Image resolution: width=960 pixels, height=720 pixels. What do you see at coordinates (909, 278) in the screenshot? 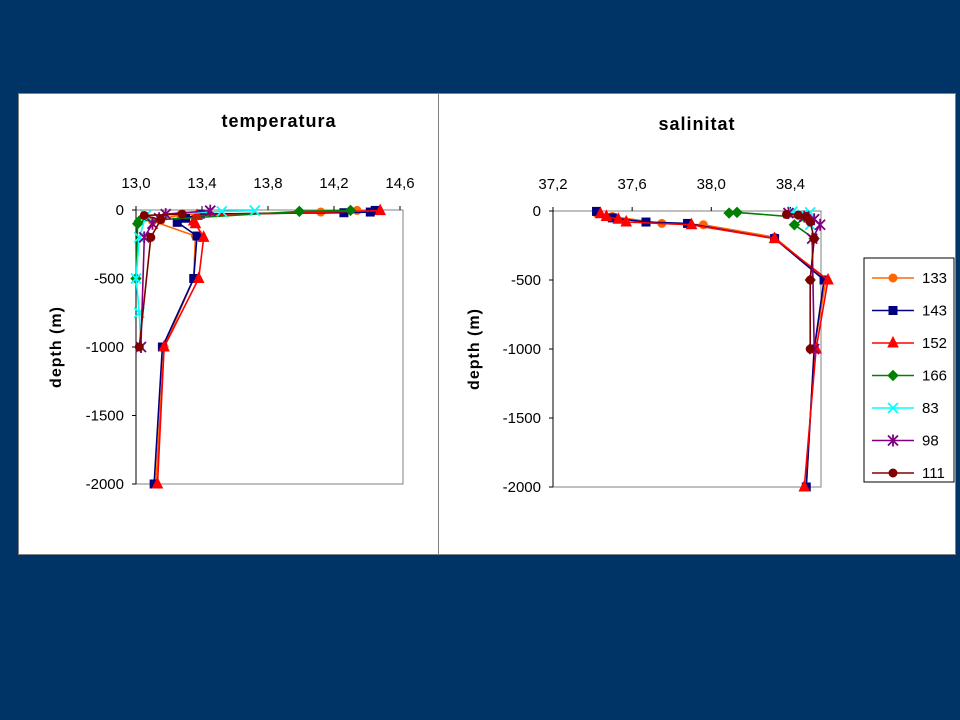
I see `legend-item: 133` at bounding box center [909, 278].